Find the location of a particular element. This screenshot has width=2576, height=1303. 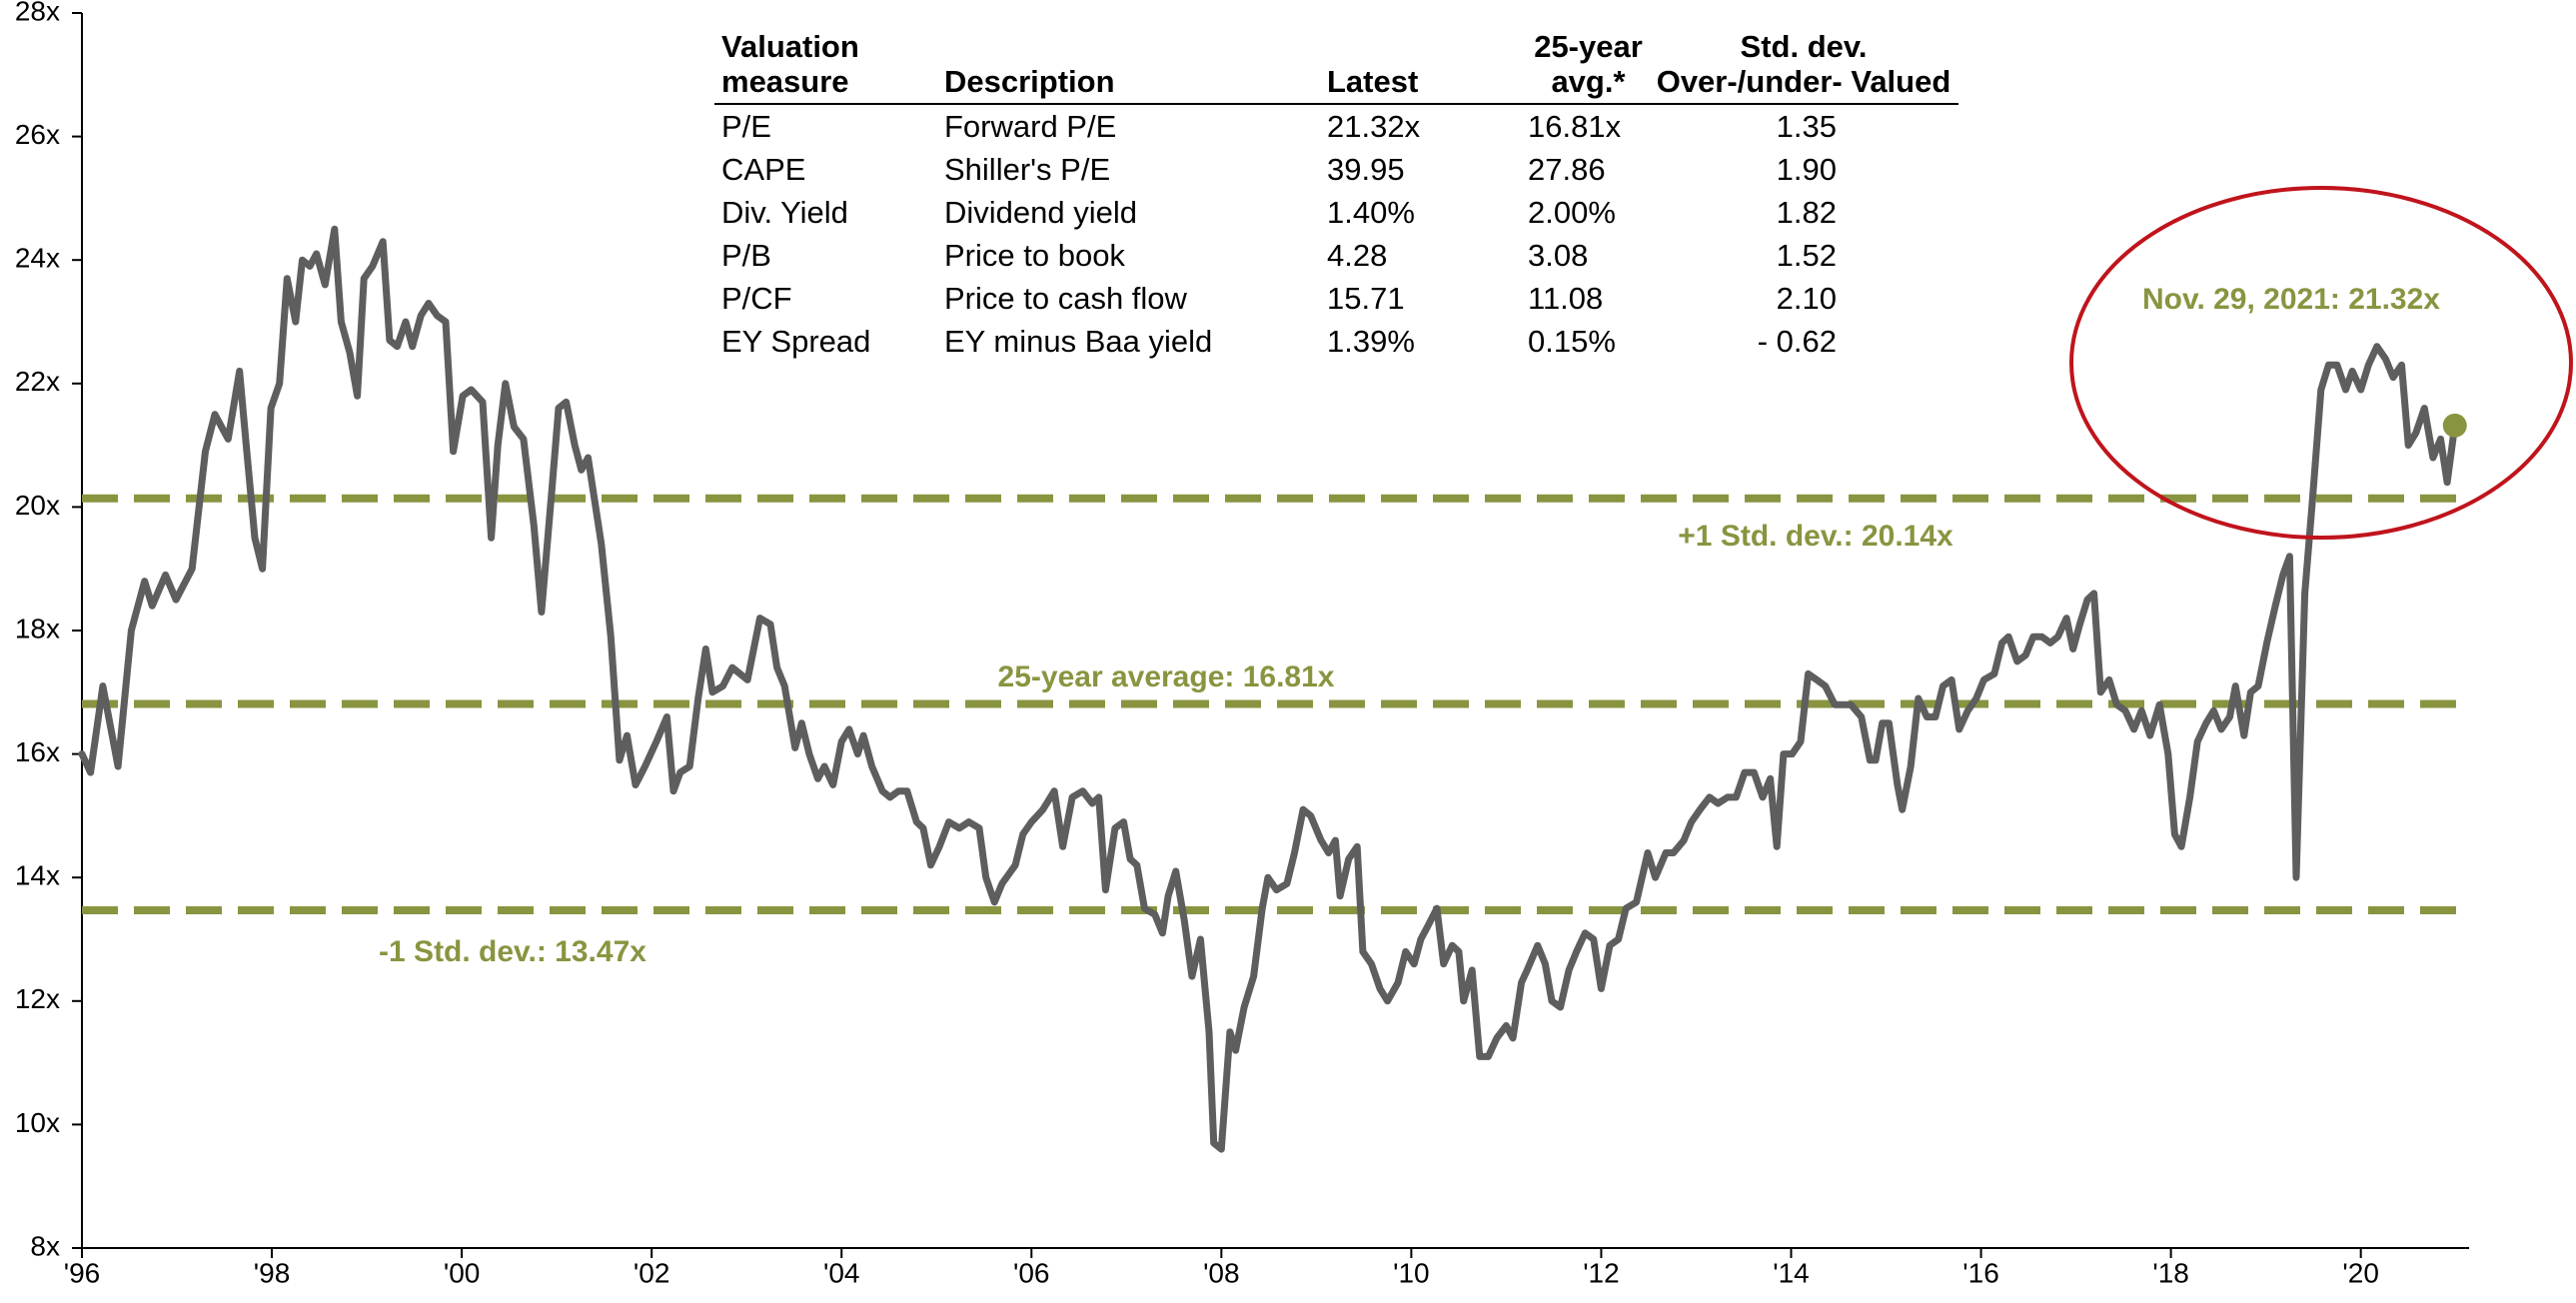

reference-label: 25-year average: 16.81x is located at coordinates (1166, 676).